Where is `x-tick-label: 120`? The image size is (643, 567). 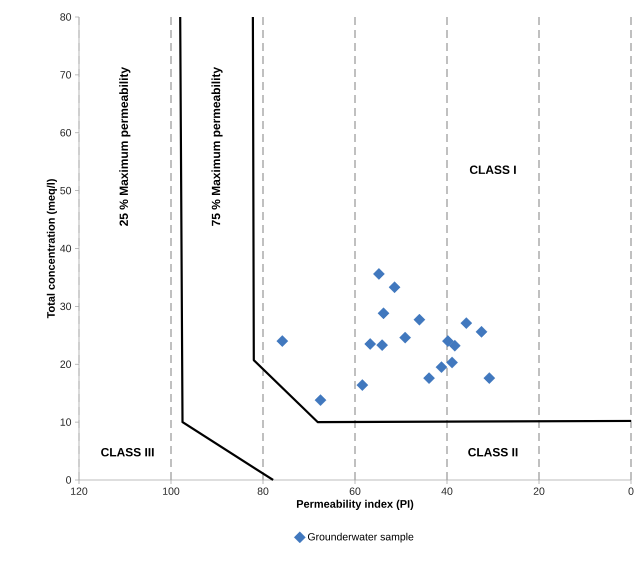
x-tick-label: 120 is located at coordinates (79, 491).